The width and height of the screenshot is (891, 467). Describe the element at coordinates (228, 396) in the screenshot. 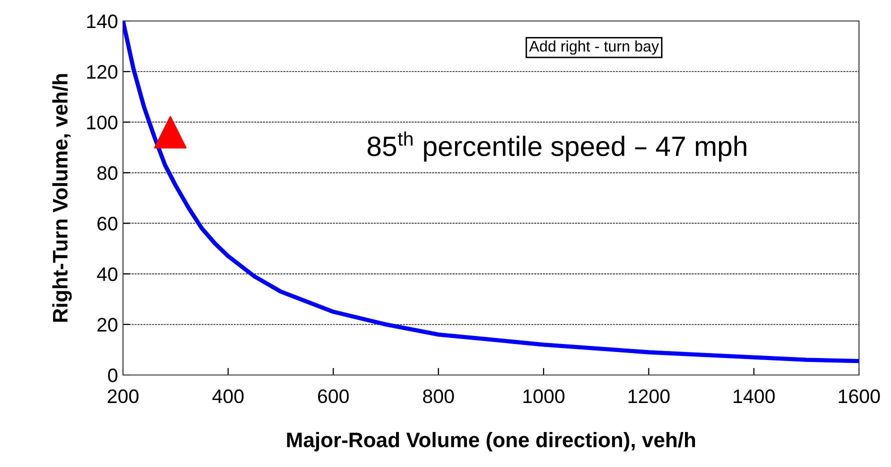

I see `x-tick-label: 400` at that location.